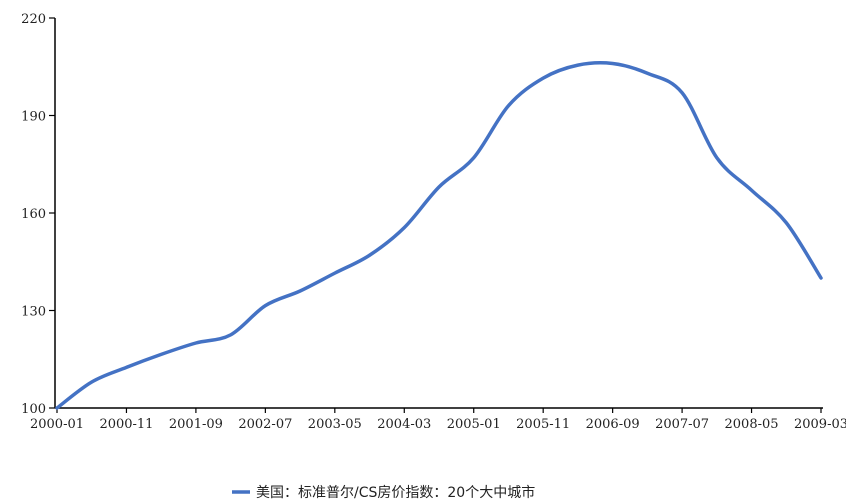 This screenshot has height=500, width=846. Describe the element at coordinates (474, 424) in the screenshot. I see `x-tick-label: 2005-01` at that location.